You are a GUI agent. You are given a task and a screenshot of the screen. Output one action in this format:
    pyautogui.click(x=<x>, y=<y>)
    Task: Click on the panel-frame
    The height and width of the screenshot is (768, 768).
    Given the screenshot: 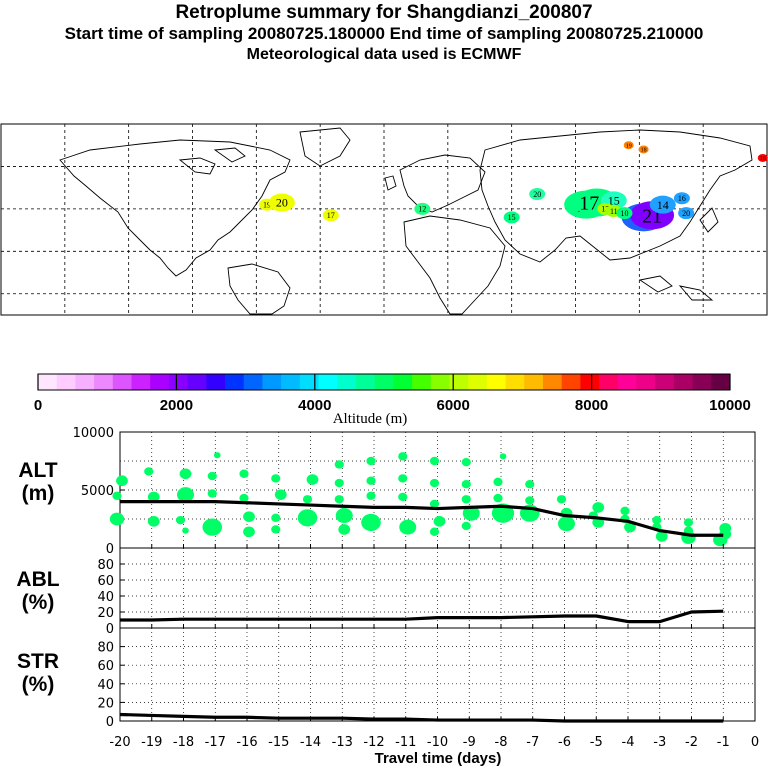 What is the action you would take?
    pyautogui.click(x=437, y=674)
    